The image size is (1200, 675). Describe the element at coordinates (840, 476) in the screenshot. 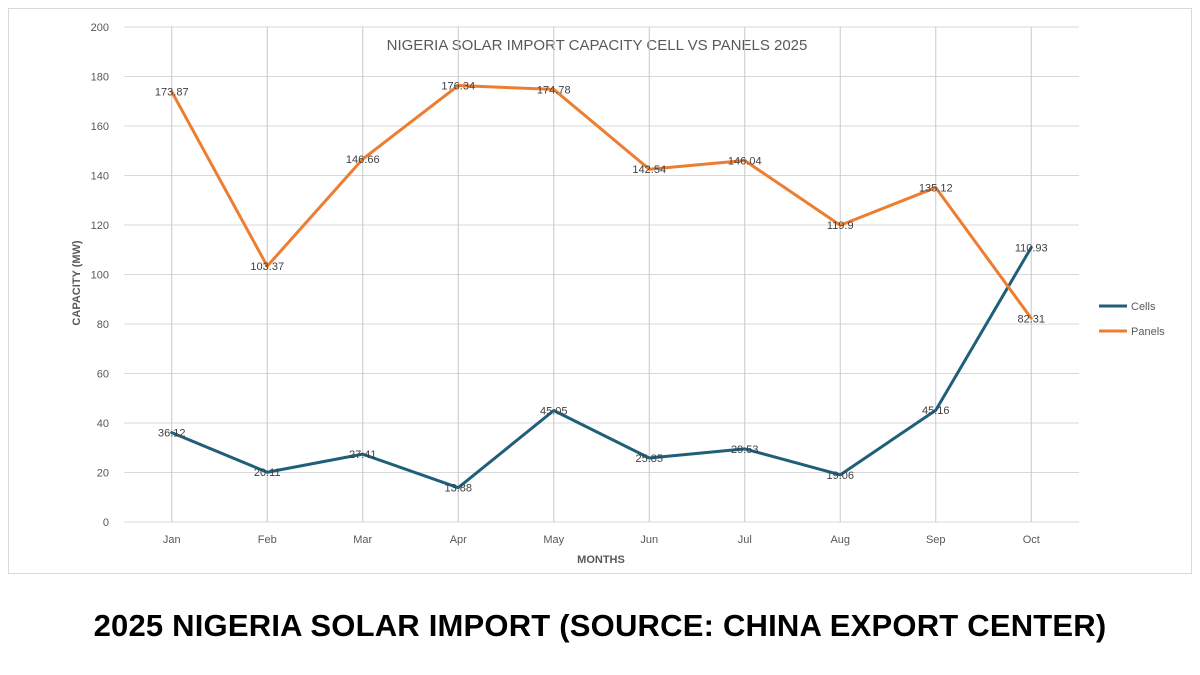

I see `data-label: 19.06` at that location.